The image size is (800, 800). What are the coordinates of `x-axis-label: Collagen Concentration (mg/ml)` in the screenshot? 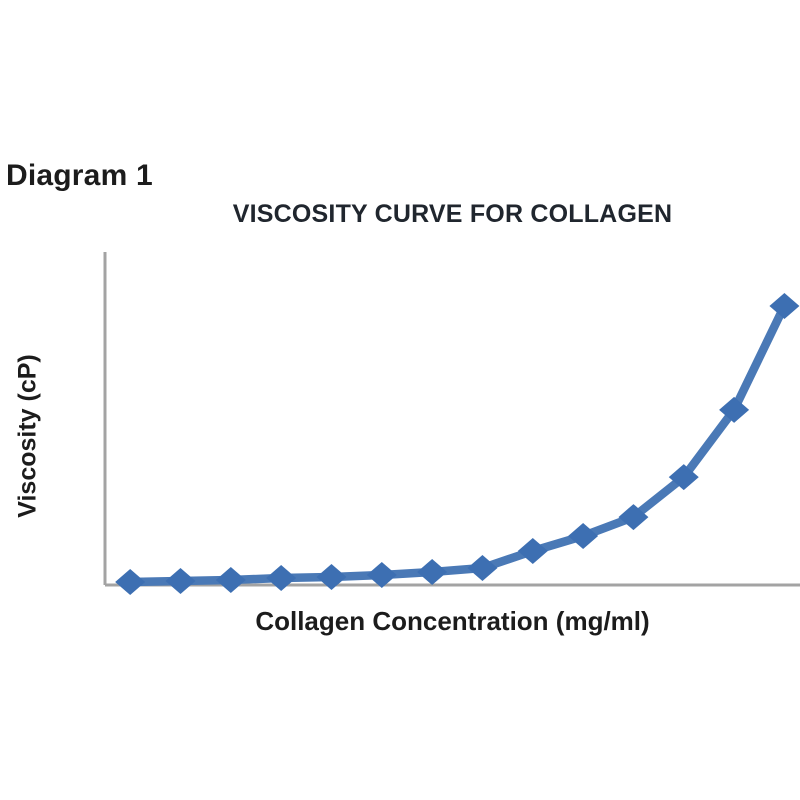 It's located at (452, 621).